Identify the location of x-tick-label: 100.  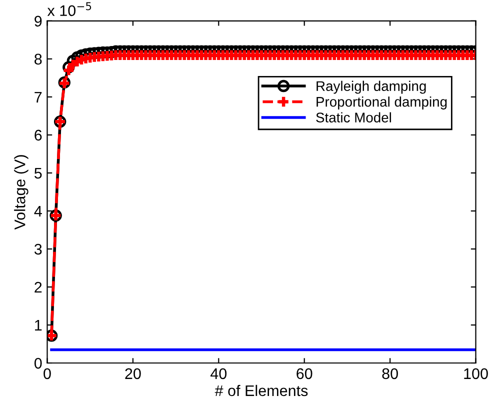
(476, 374).